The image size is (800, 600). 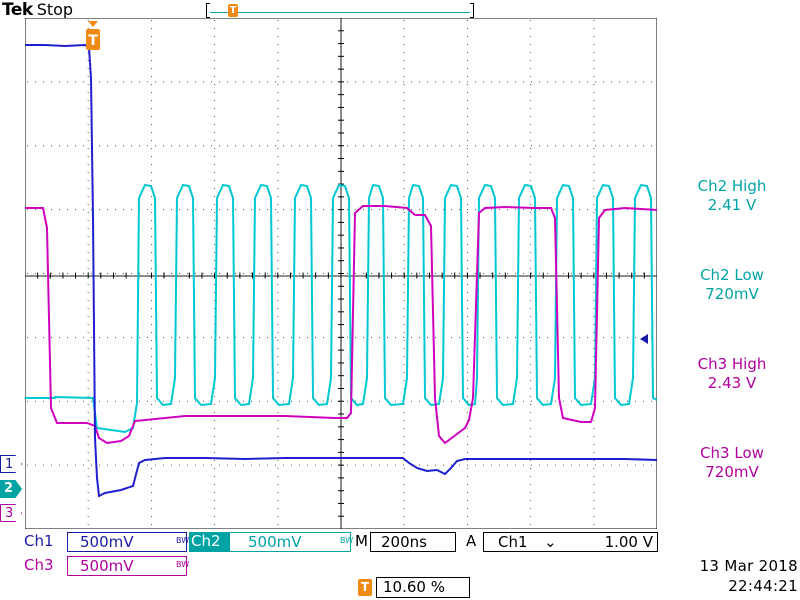 What do you see at coordinates (128, 542) in the screenshot?
I see `ch1-scale: 500mV BW` at bounding box center [128, 542].